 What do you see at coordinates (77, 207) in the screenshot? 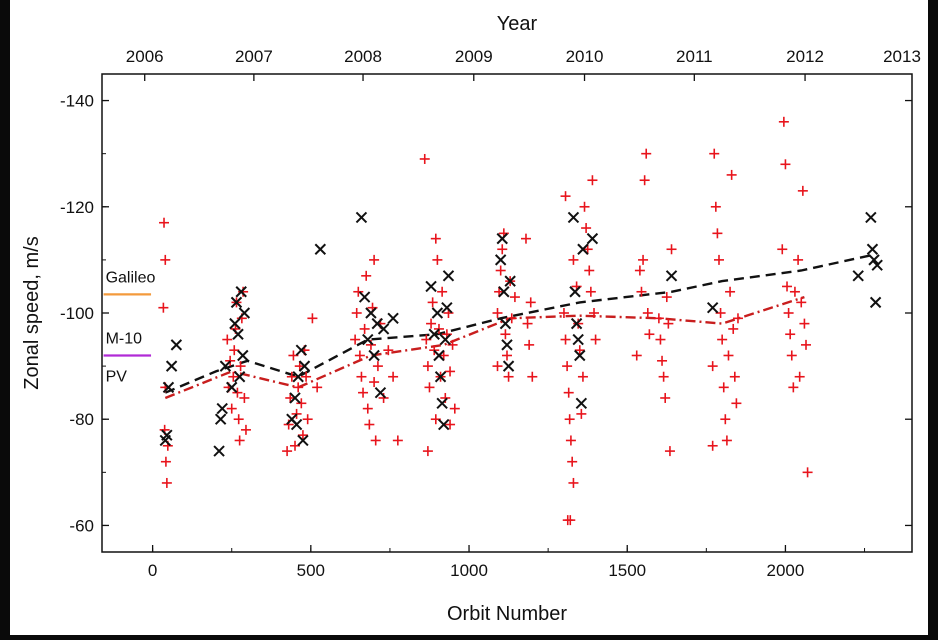
I see `y-tick-label: -120` at bounding box center [77, 207].